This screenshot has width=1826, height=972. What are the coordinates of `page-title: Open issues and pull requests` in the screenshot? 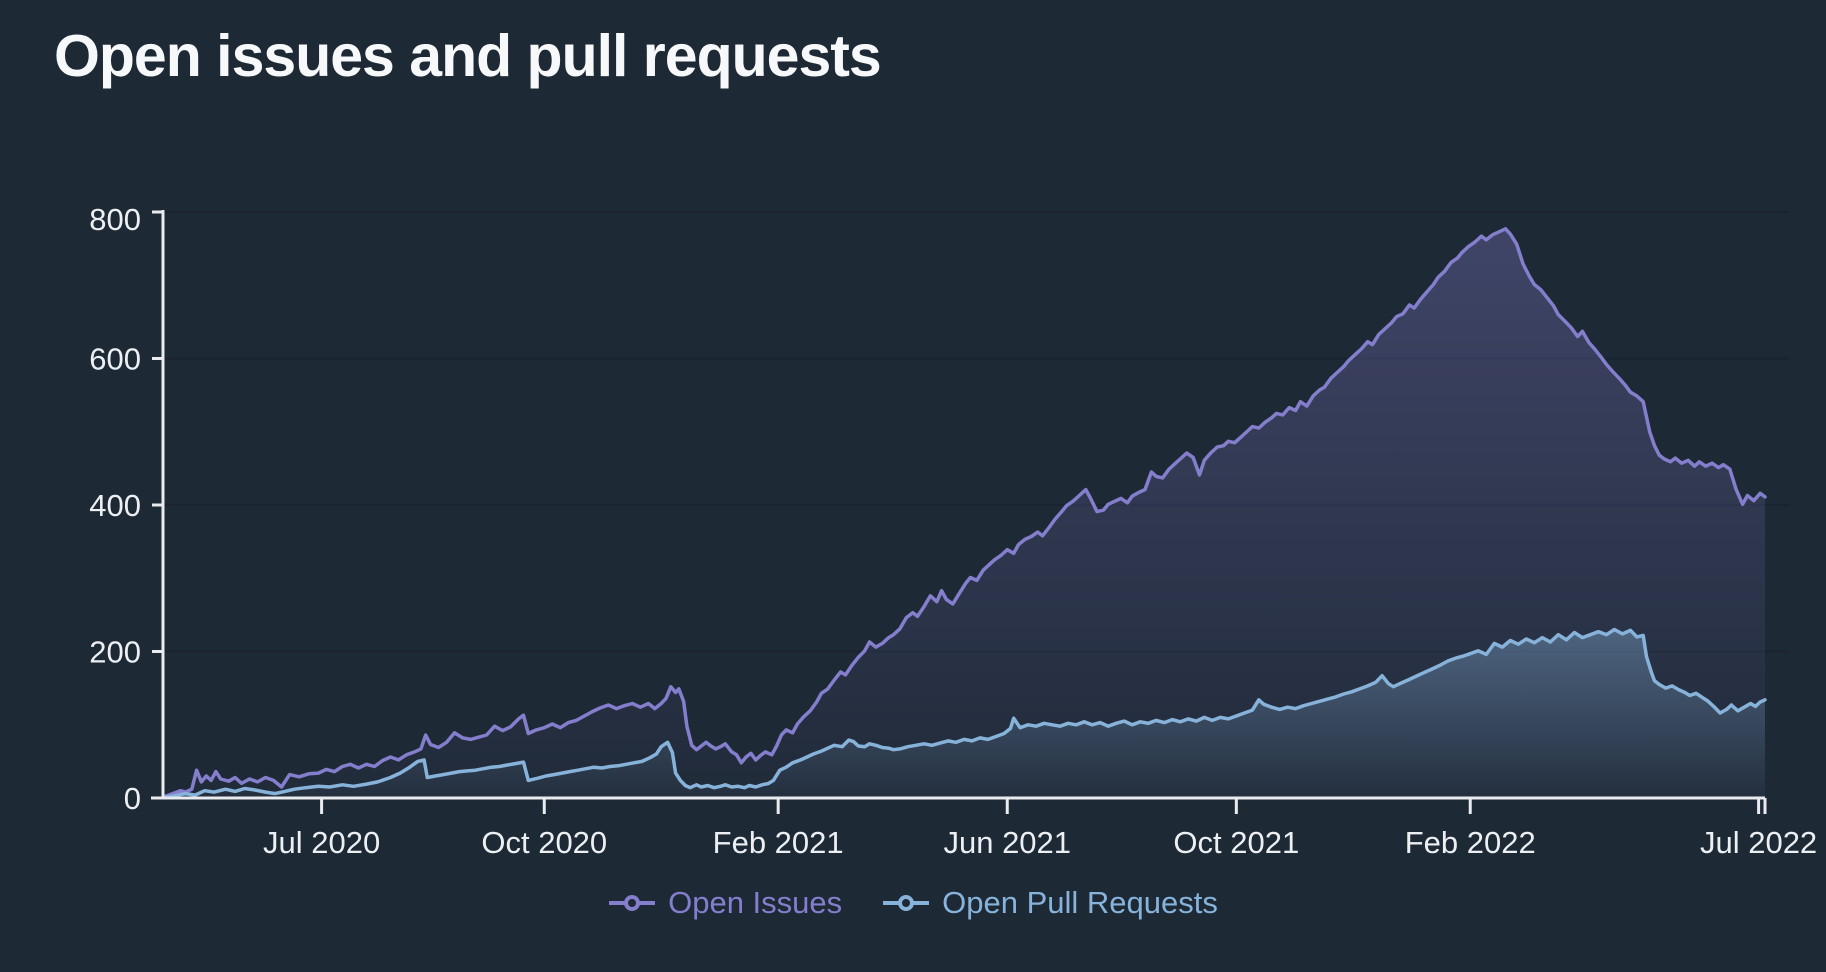 It's located at (468, 56).